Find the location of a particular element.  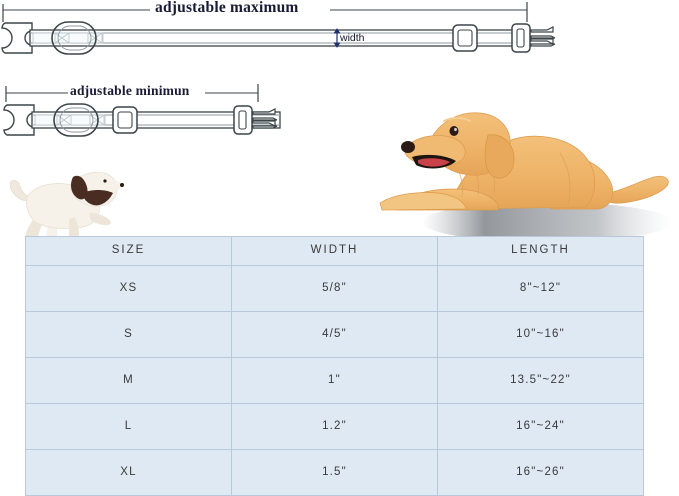

cell-length: 10"~16" is located at coordinates (540, 334).